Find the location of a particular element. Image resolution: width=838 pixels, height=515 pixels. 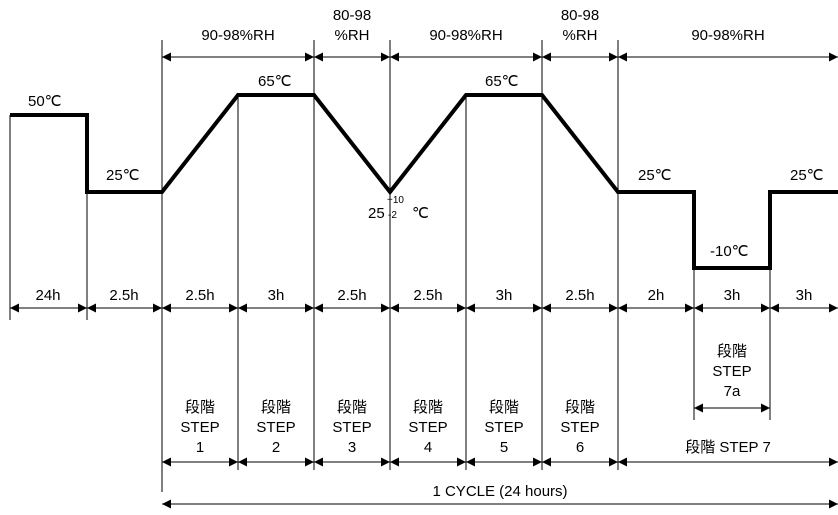

step-7a-en: STEP is located at coordinates (731, 371).